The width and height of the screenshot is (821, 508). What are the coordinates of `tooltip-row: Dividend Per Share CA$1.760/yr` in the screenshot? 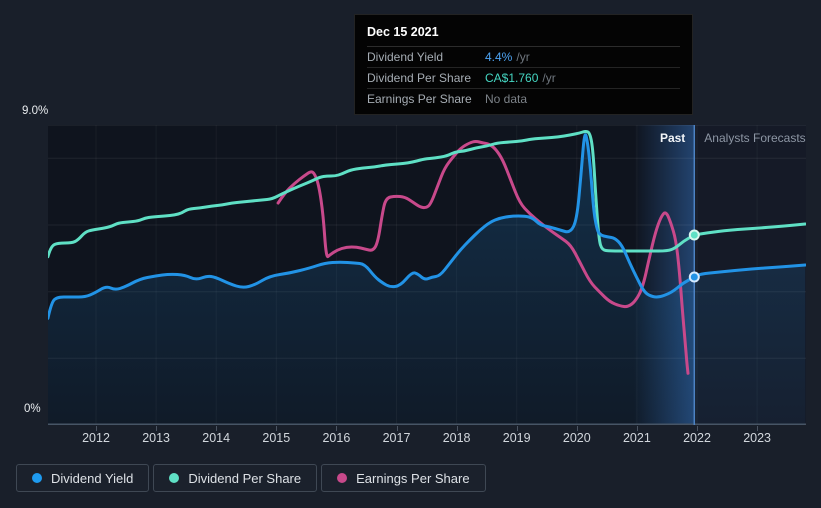 It's located at (523, 78).